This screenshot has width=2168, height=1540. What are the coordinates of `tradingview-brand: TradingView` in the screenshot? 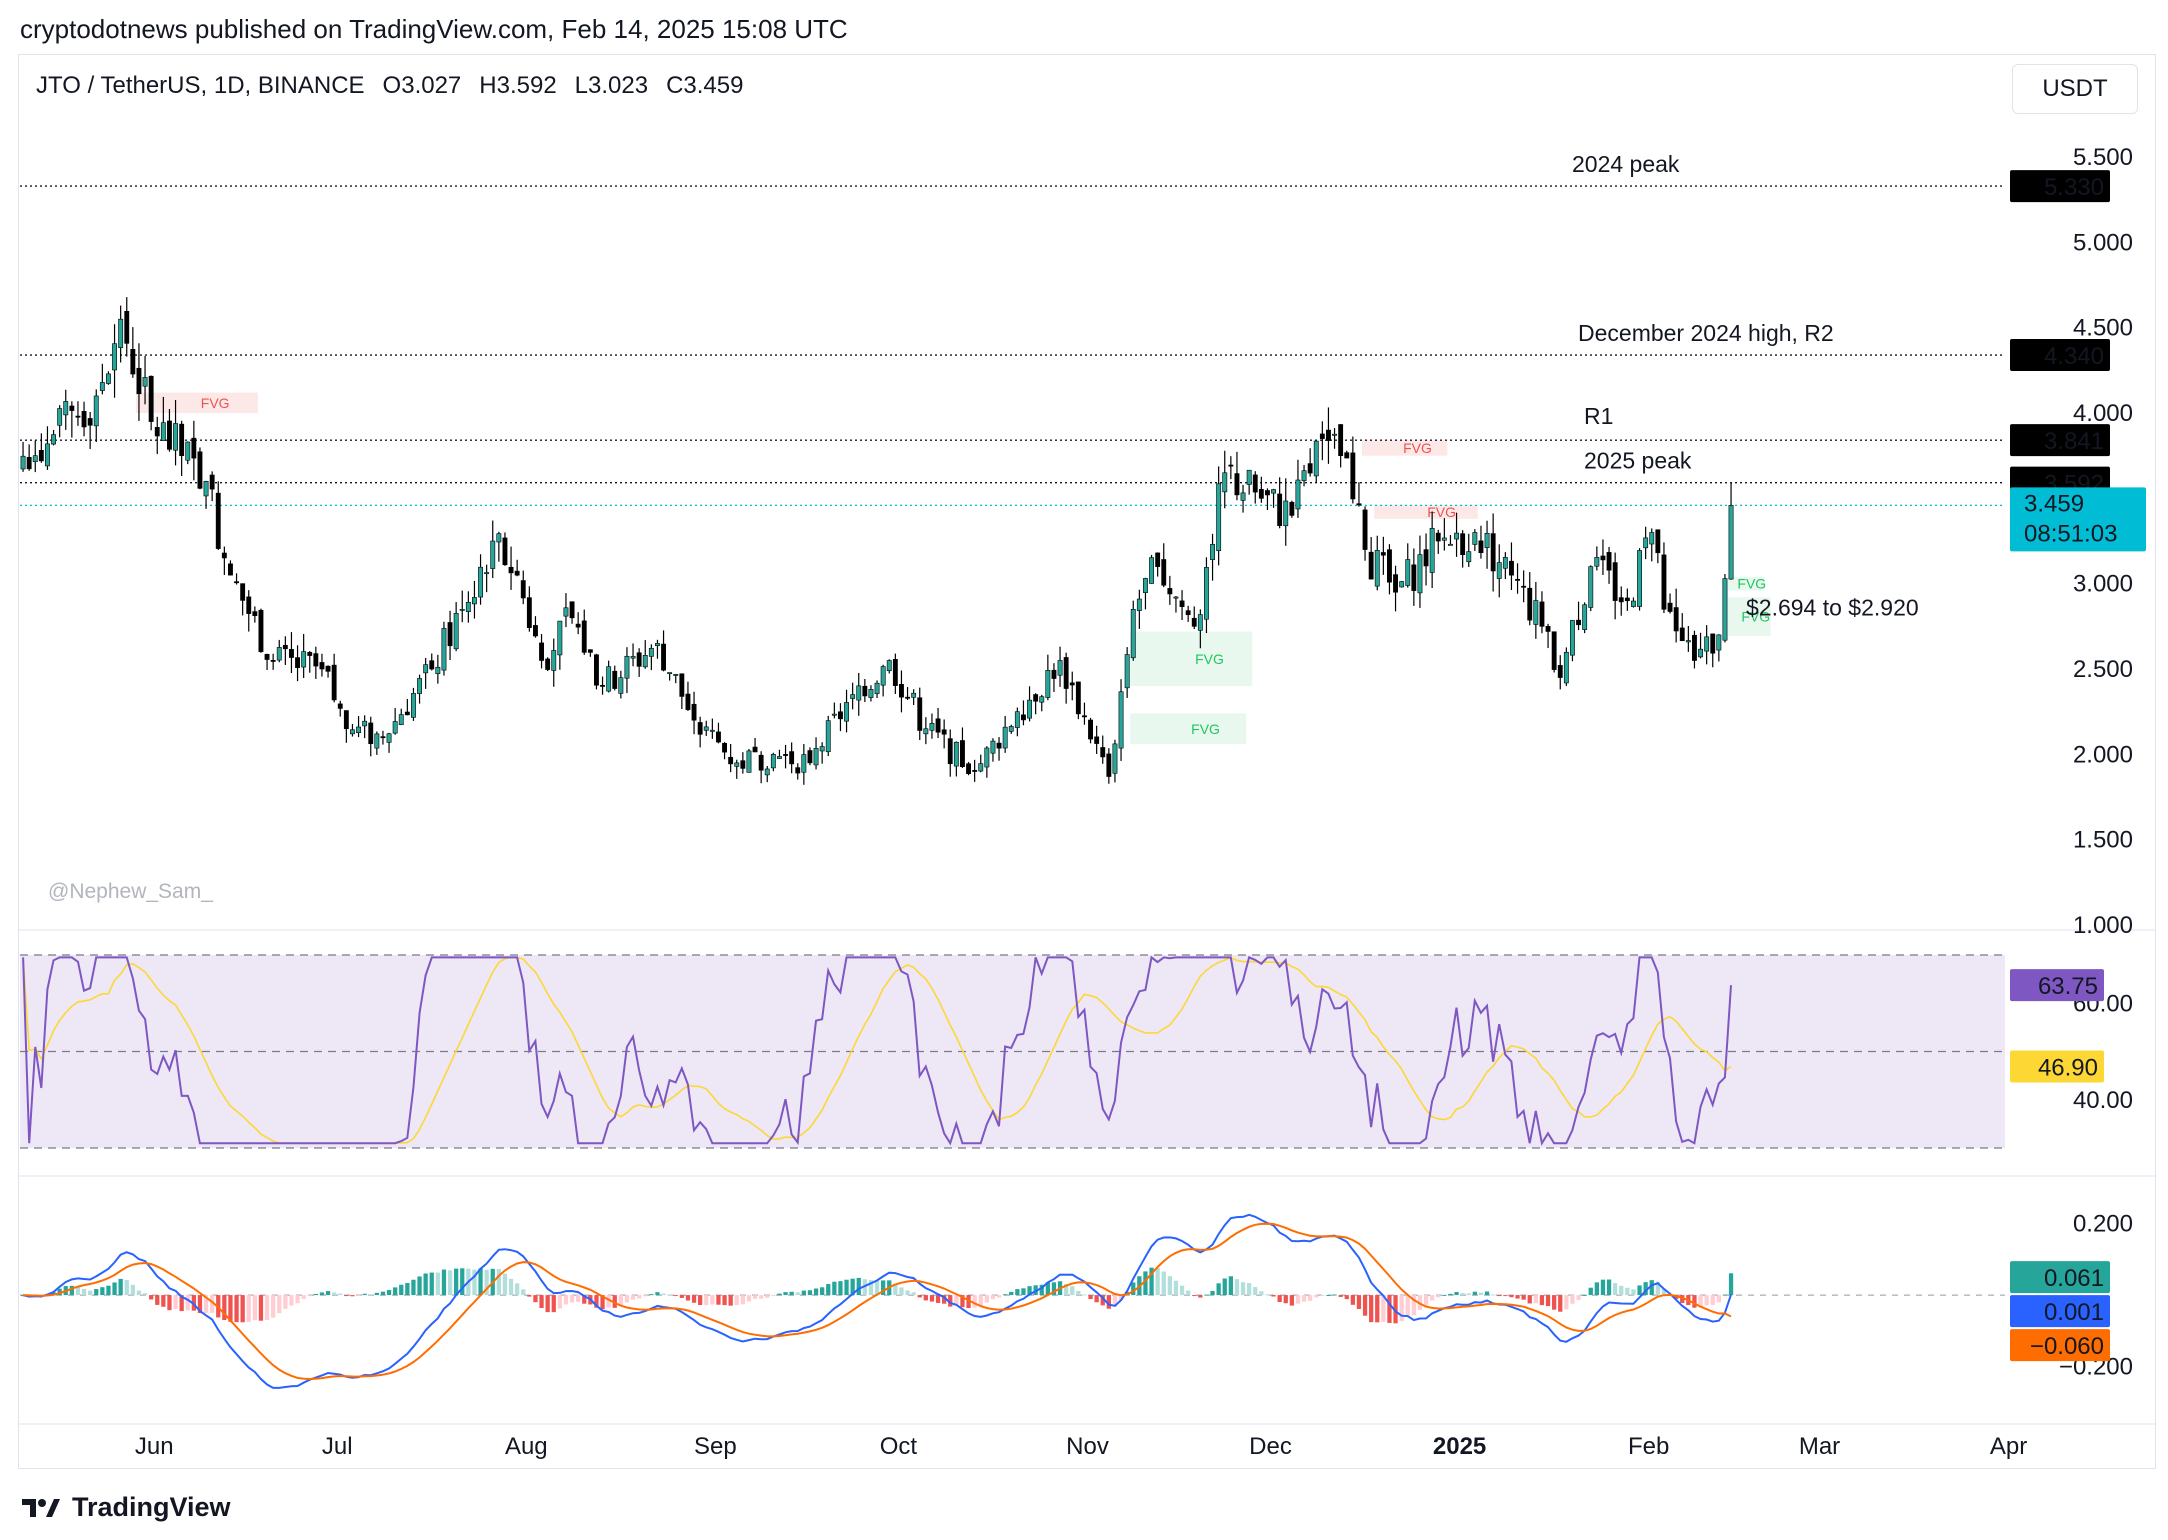 It's located at (151, 1507).